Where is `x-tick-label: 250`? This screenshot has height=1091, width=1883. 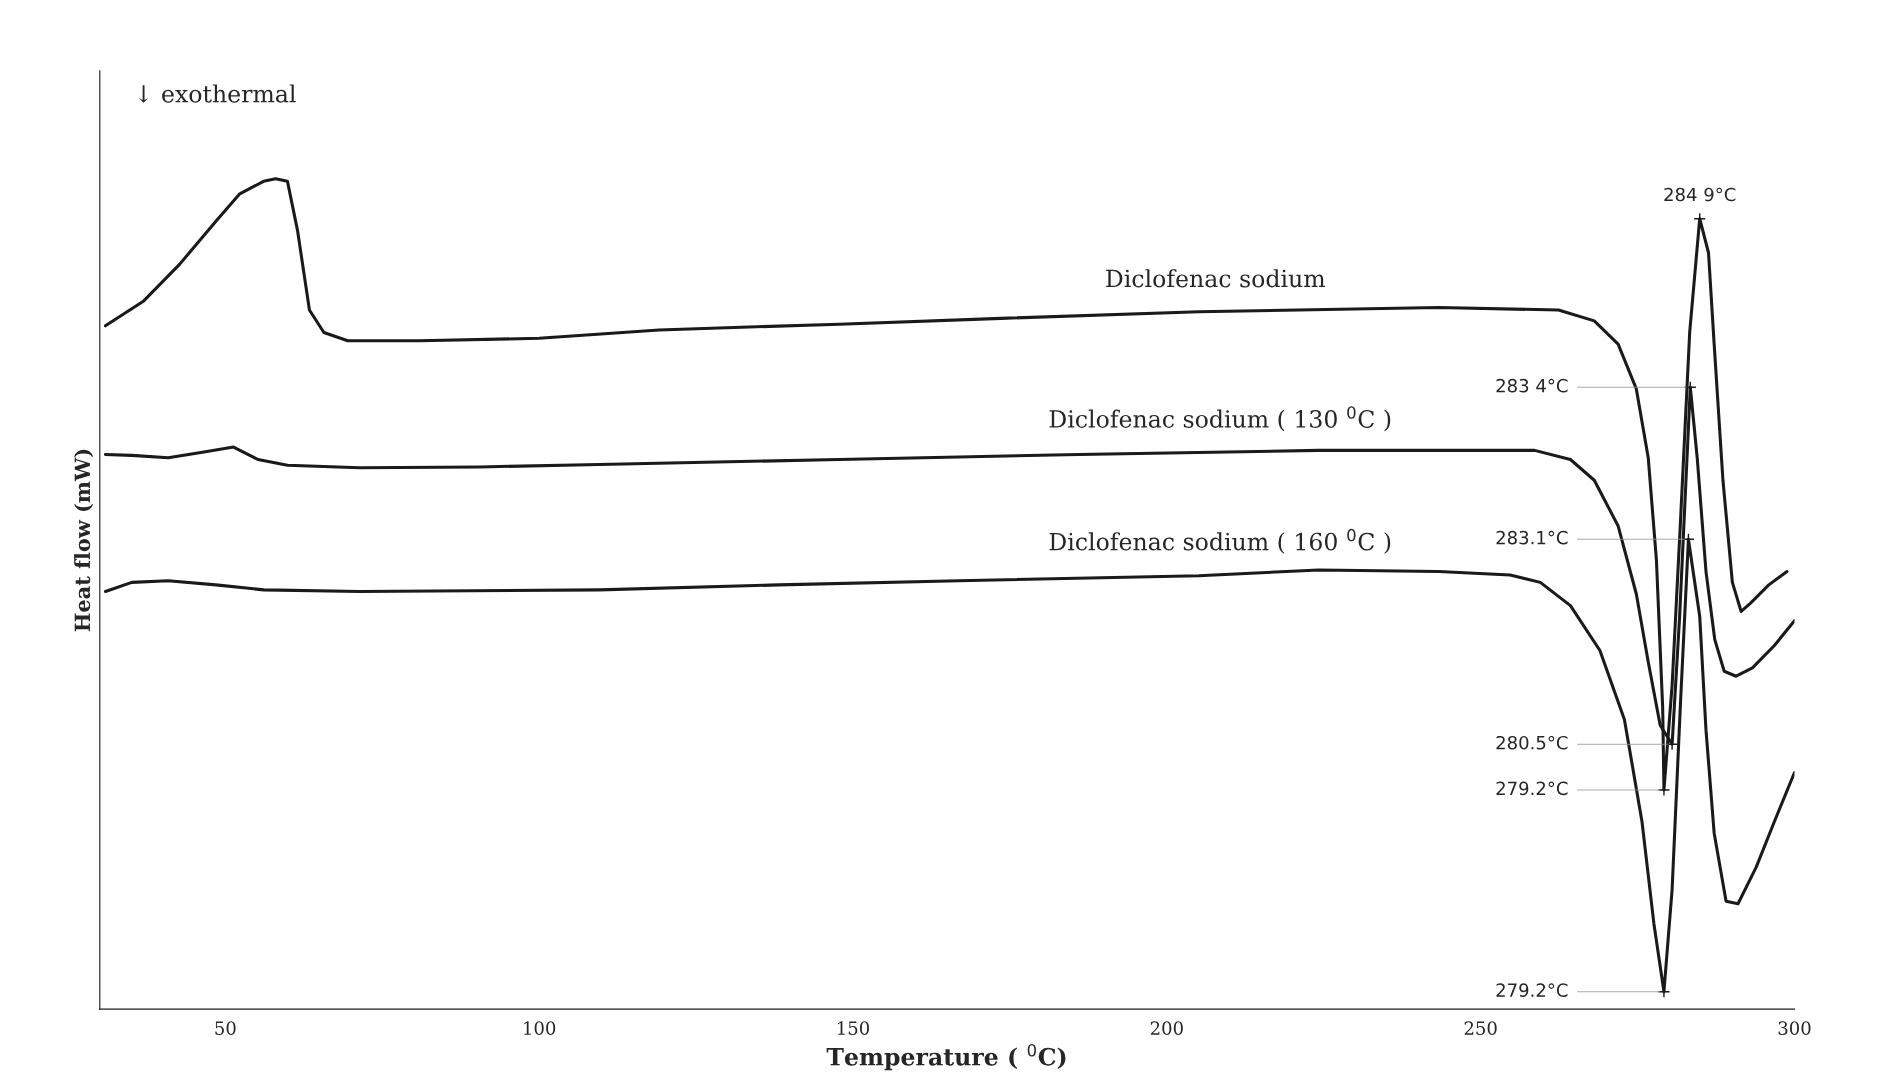
x-tick-label: 250 is located at coordinates (1480, 1028).